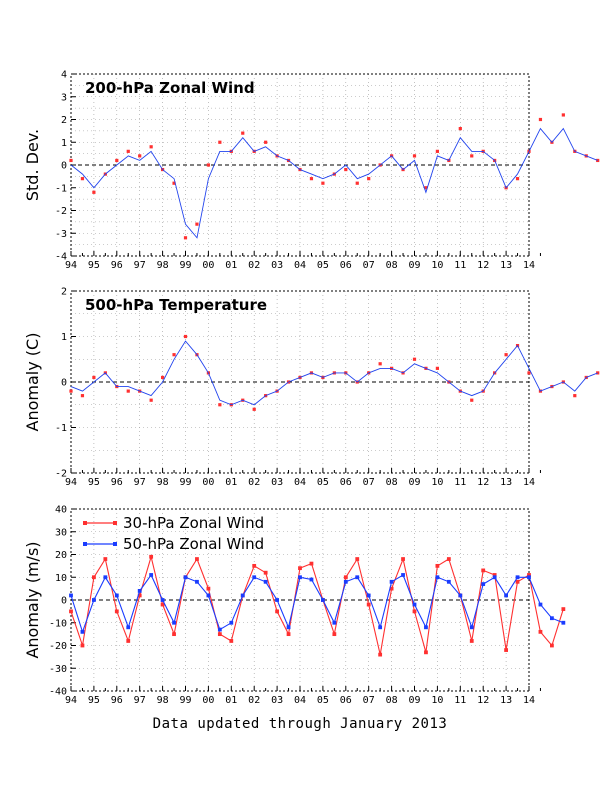 This screenshot has width=600, height=800. What do you see at coordinates (58, 623) in the screenshot?
I see `y-tick-label: -10` at bounding box center [58, 623].